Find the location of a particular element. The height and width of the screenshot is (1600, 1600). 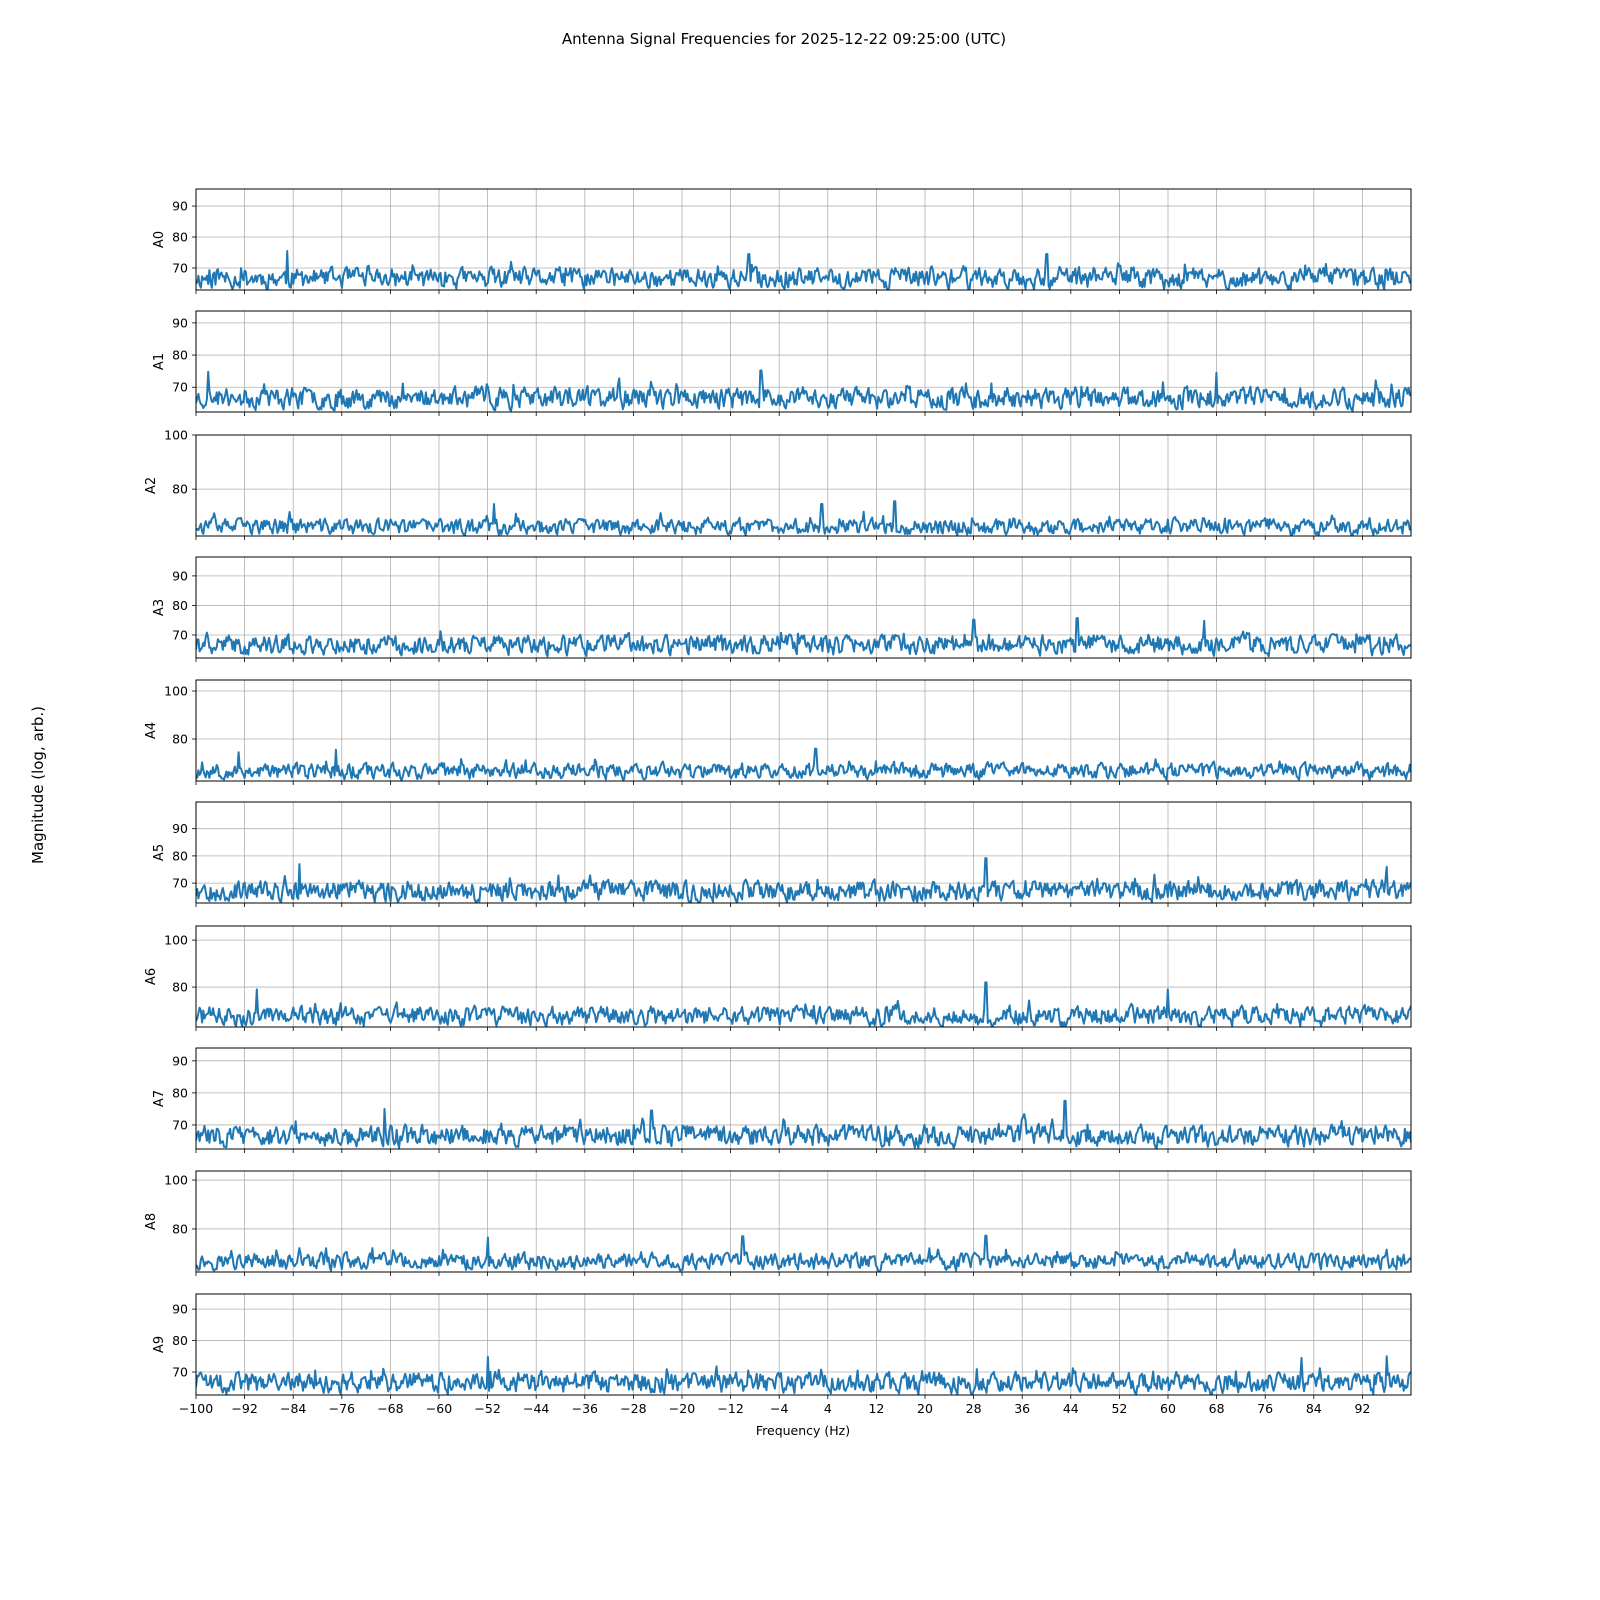

series-line-A3 is located at coordinates (803, 637).